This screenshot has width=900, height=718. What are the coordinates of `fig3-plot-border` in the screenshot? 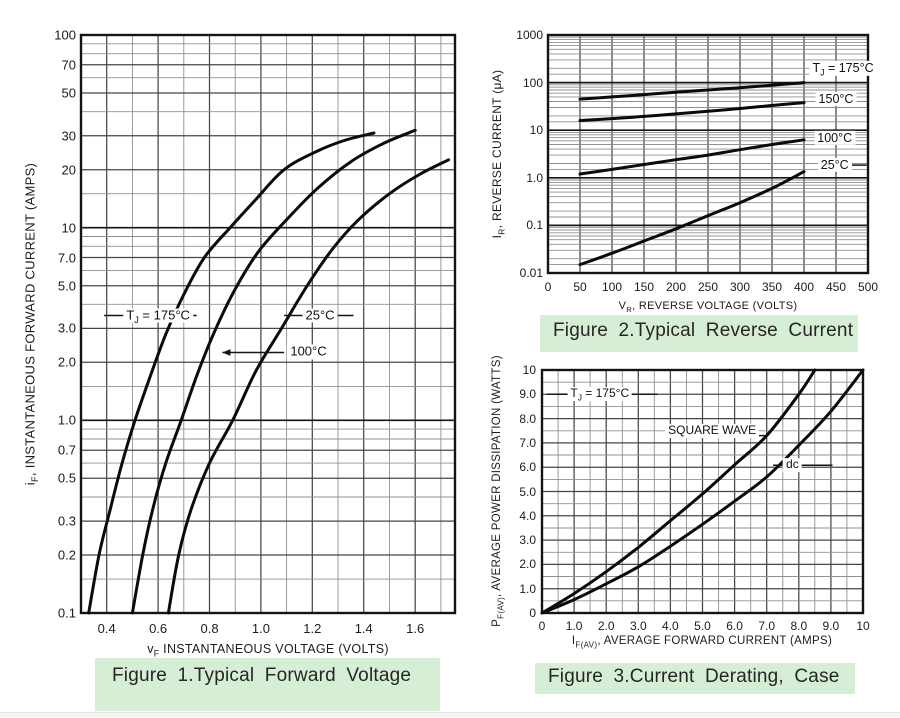 It's located at (702, 491).